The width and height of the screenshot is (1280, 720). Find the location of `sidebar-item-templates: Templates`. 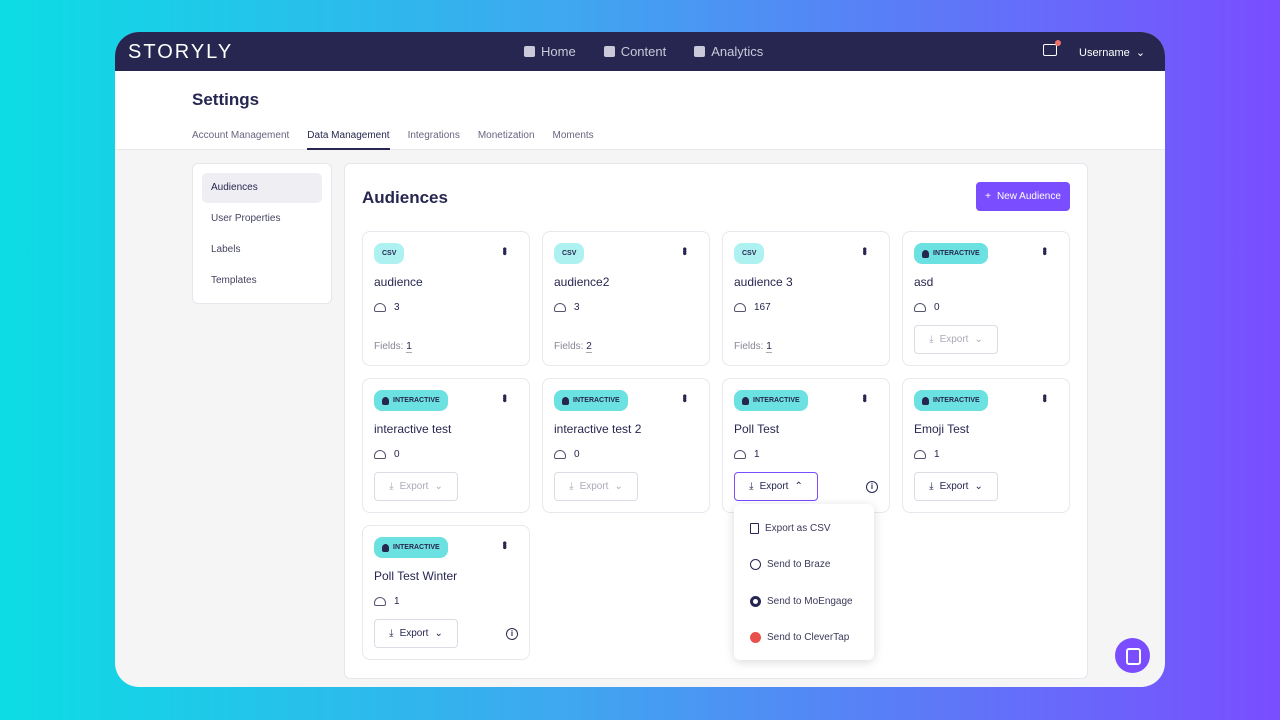

sidebar-item-templates: Templates is located at coordinates (234, 280).